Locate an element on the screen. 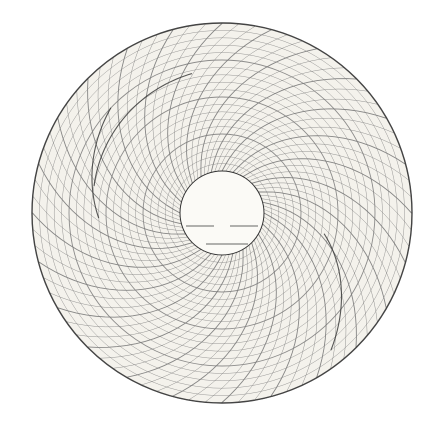 This screenshot has width=440, height=423. chart-center-hub is located at coordinates (222, 213).